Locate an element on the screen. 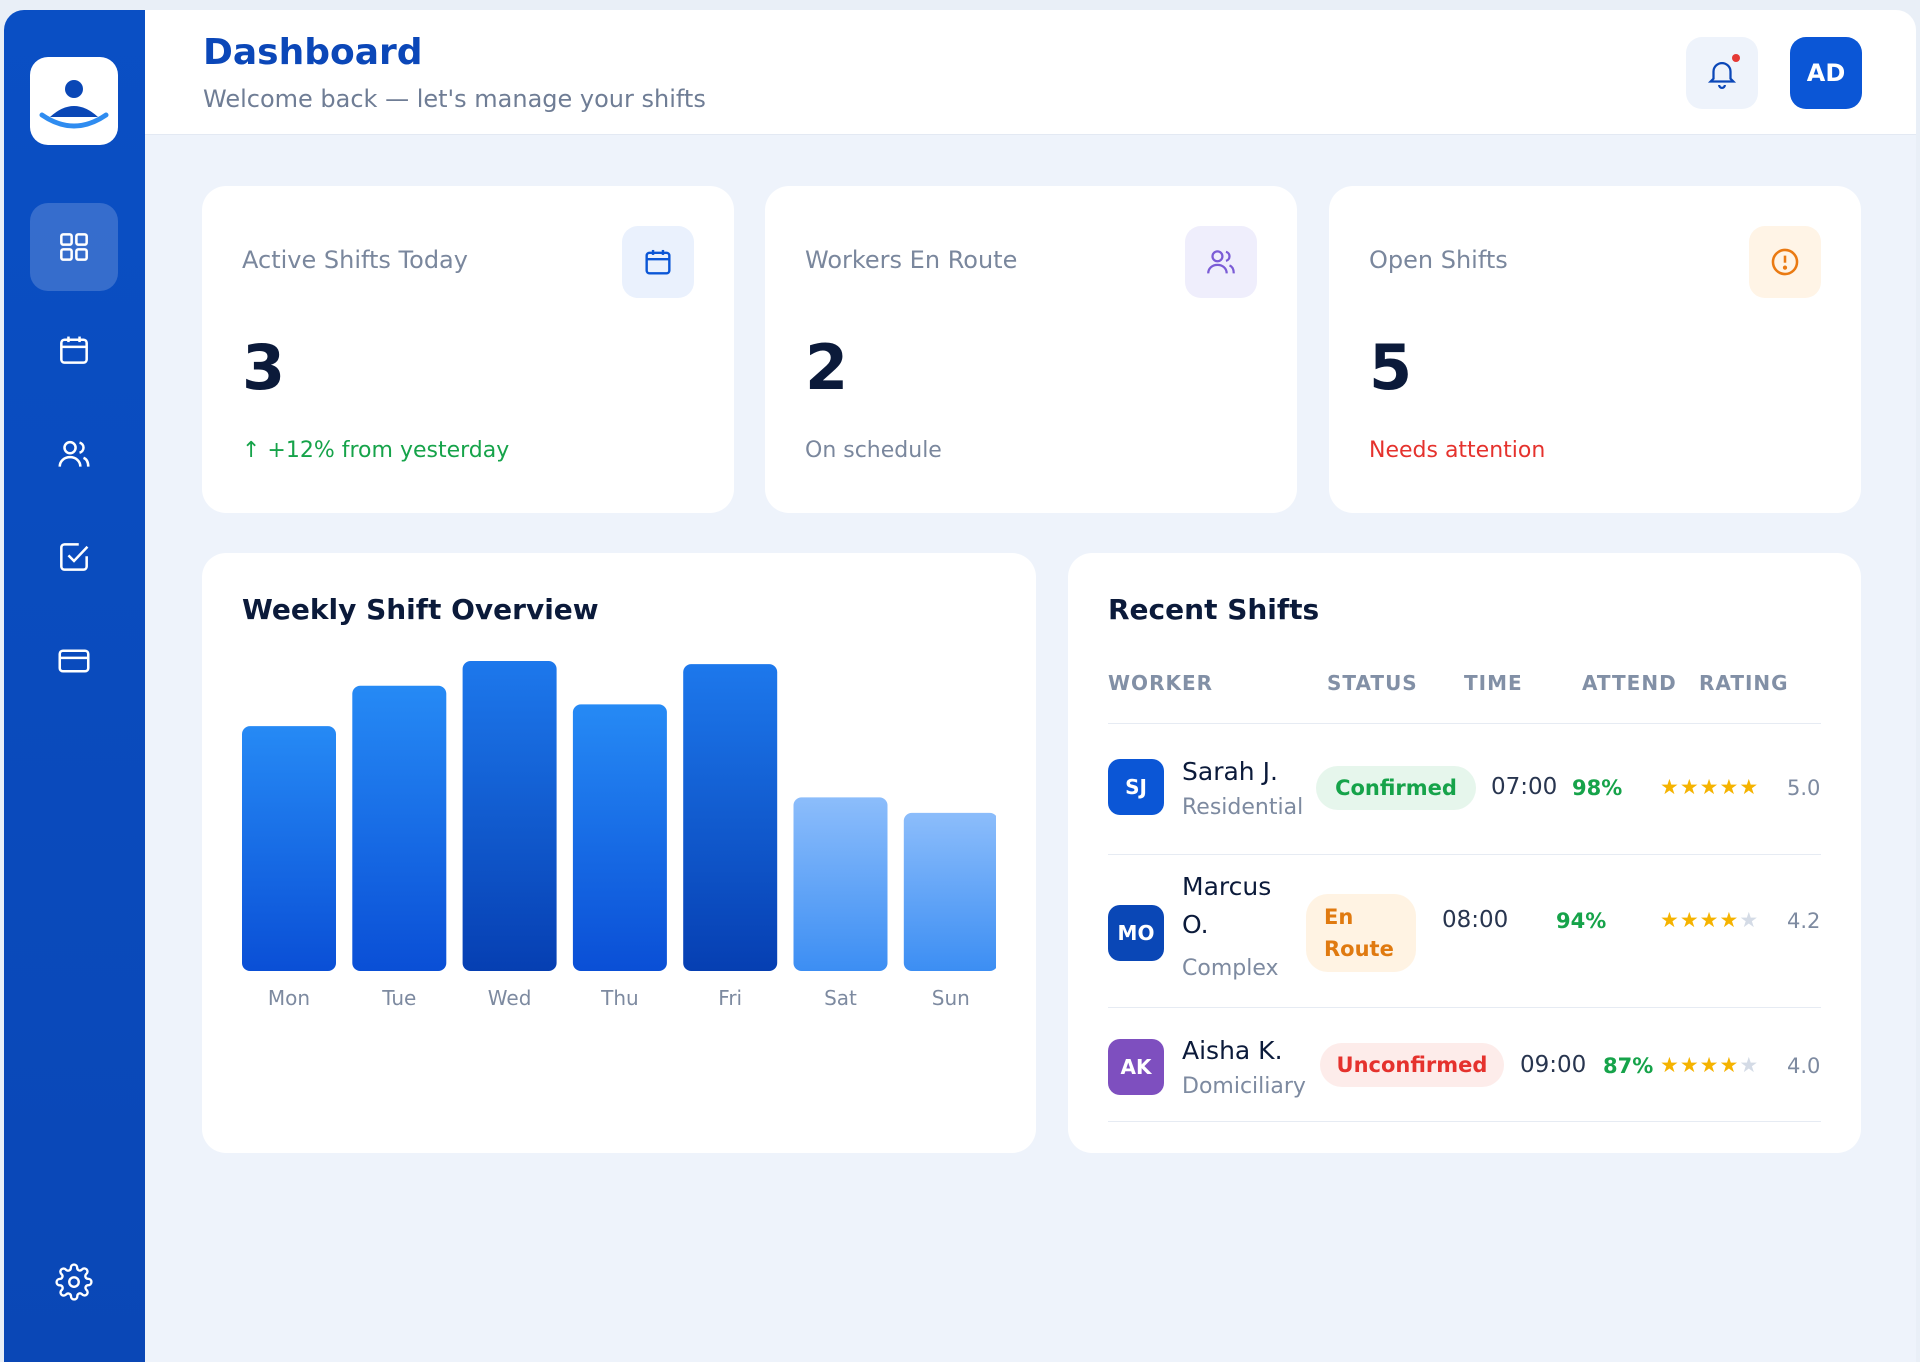 The width and height of the screenshot is (1920, 1362). alert-circle-icon is located at coordinates (1785, 262).